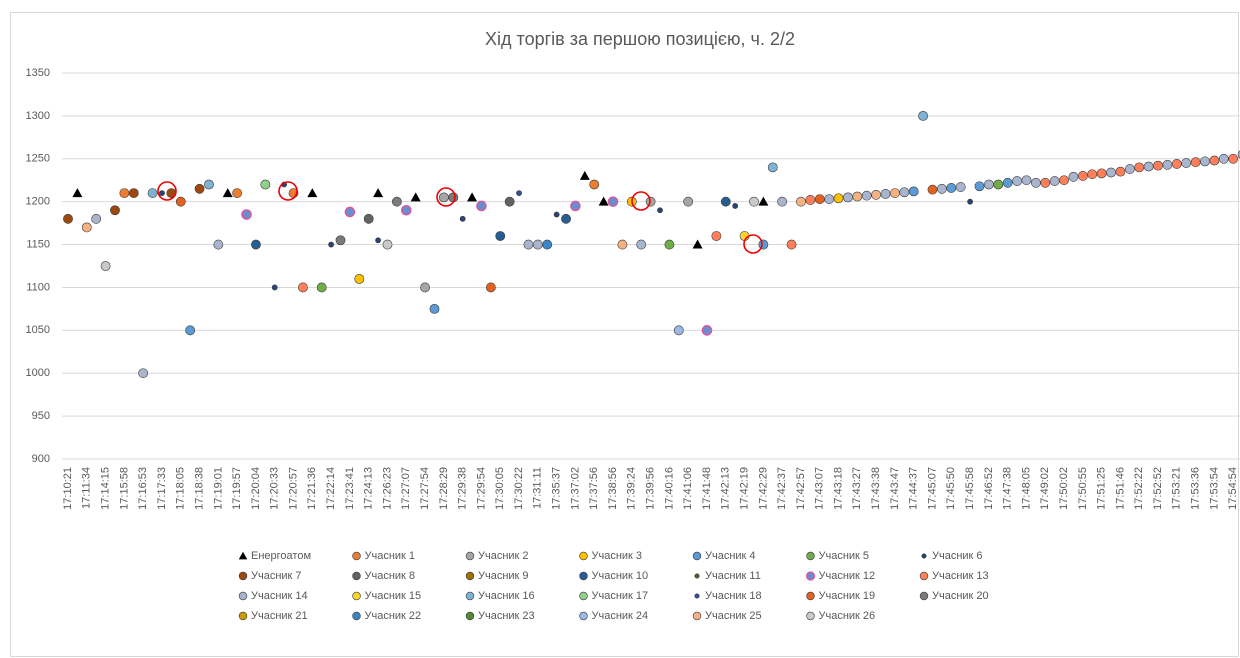  Describe the element at coordinates (350, 488) in the screenshot. I see `x-tick-label: 17:23:41` at that location.